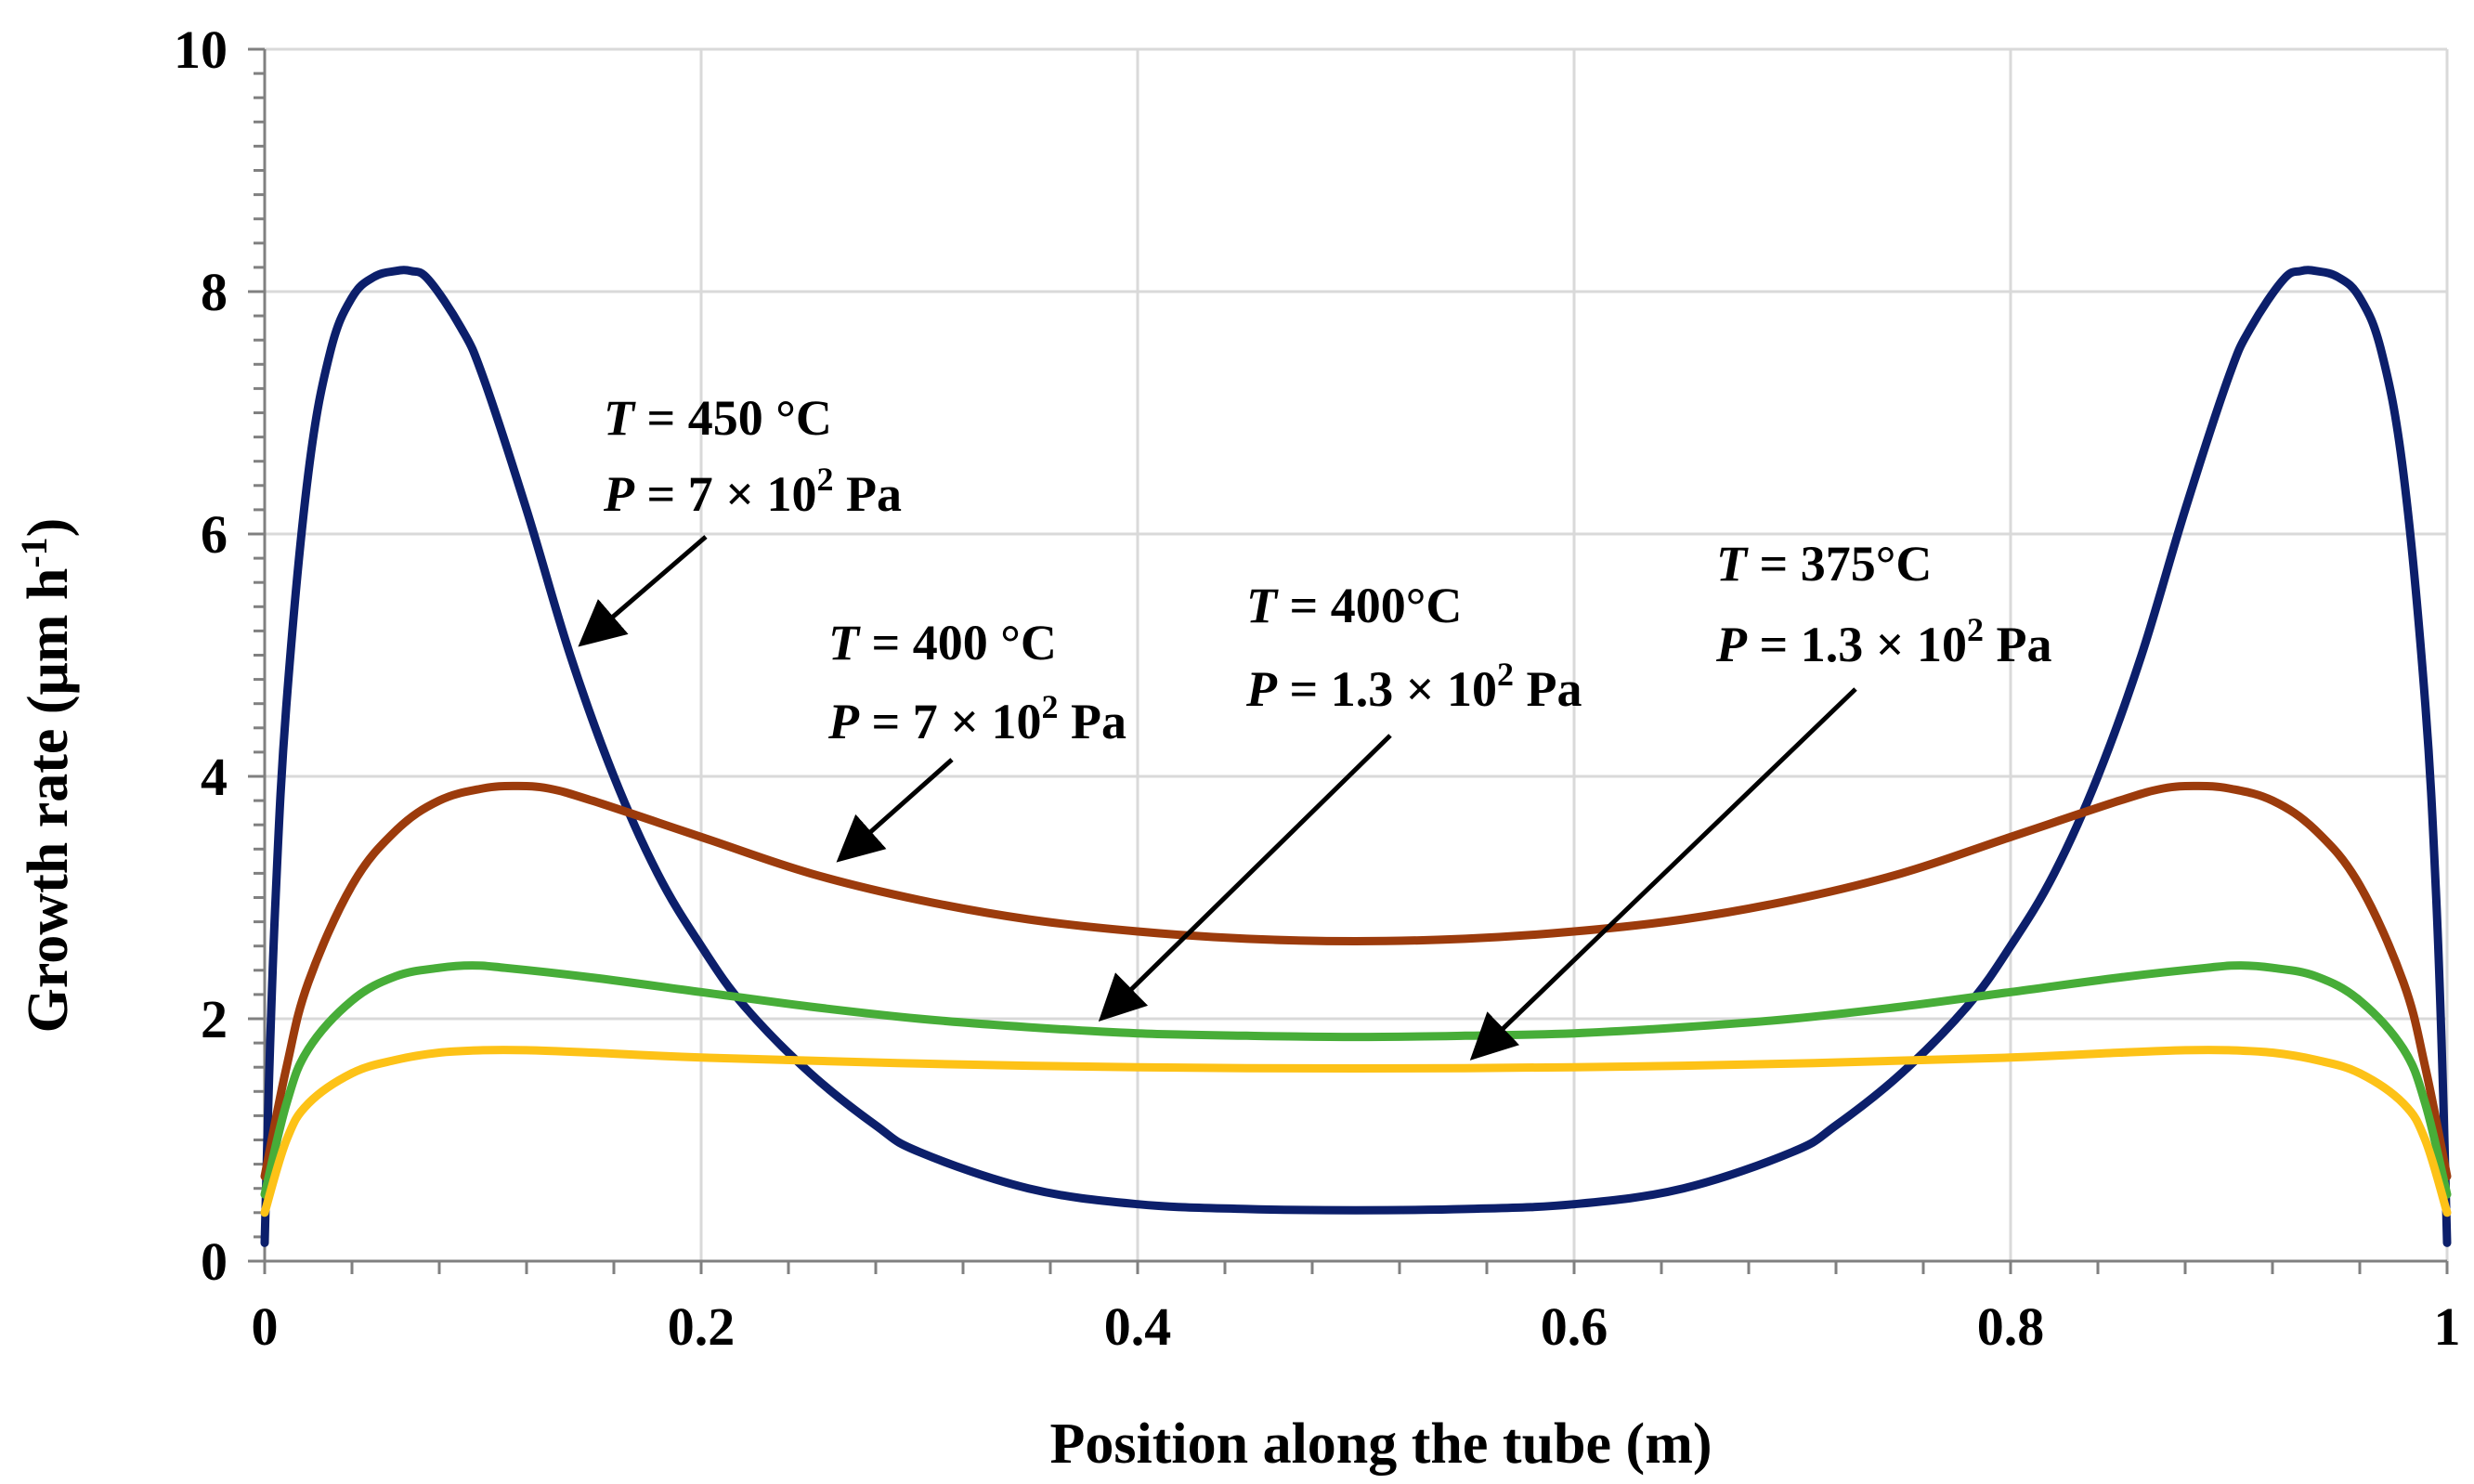 The width and height of the screenshot is (2474, 1484). Describe the element at coordinates (643, 591) in the screenshot. I see `annotation-arrow-450c` at that location.